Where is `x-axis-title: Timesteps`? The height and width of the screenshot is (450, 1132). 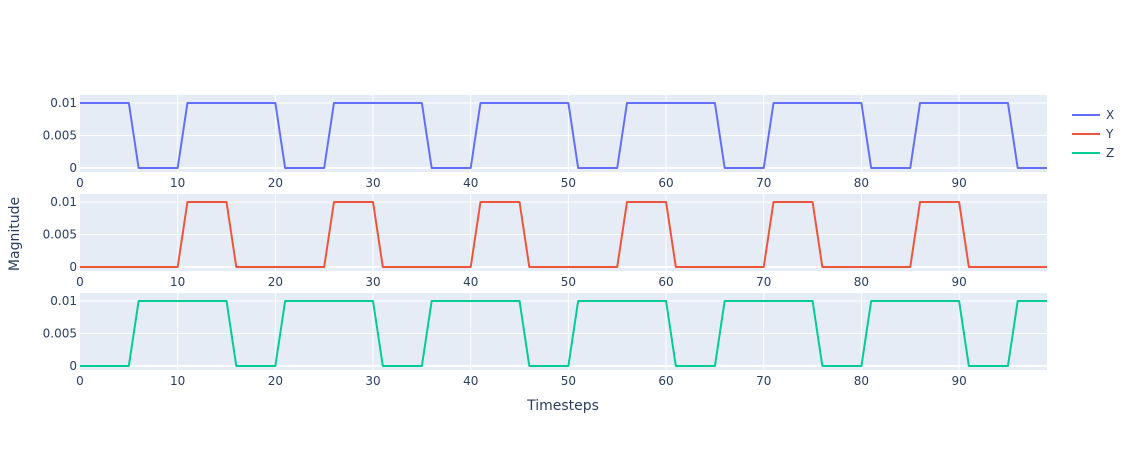
x-axis-title: Timesteps is located at coordinates (562, 406).